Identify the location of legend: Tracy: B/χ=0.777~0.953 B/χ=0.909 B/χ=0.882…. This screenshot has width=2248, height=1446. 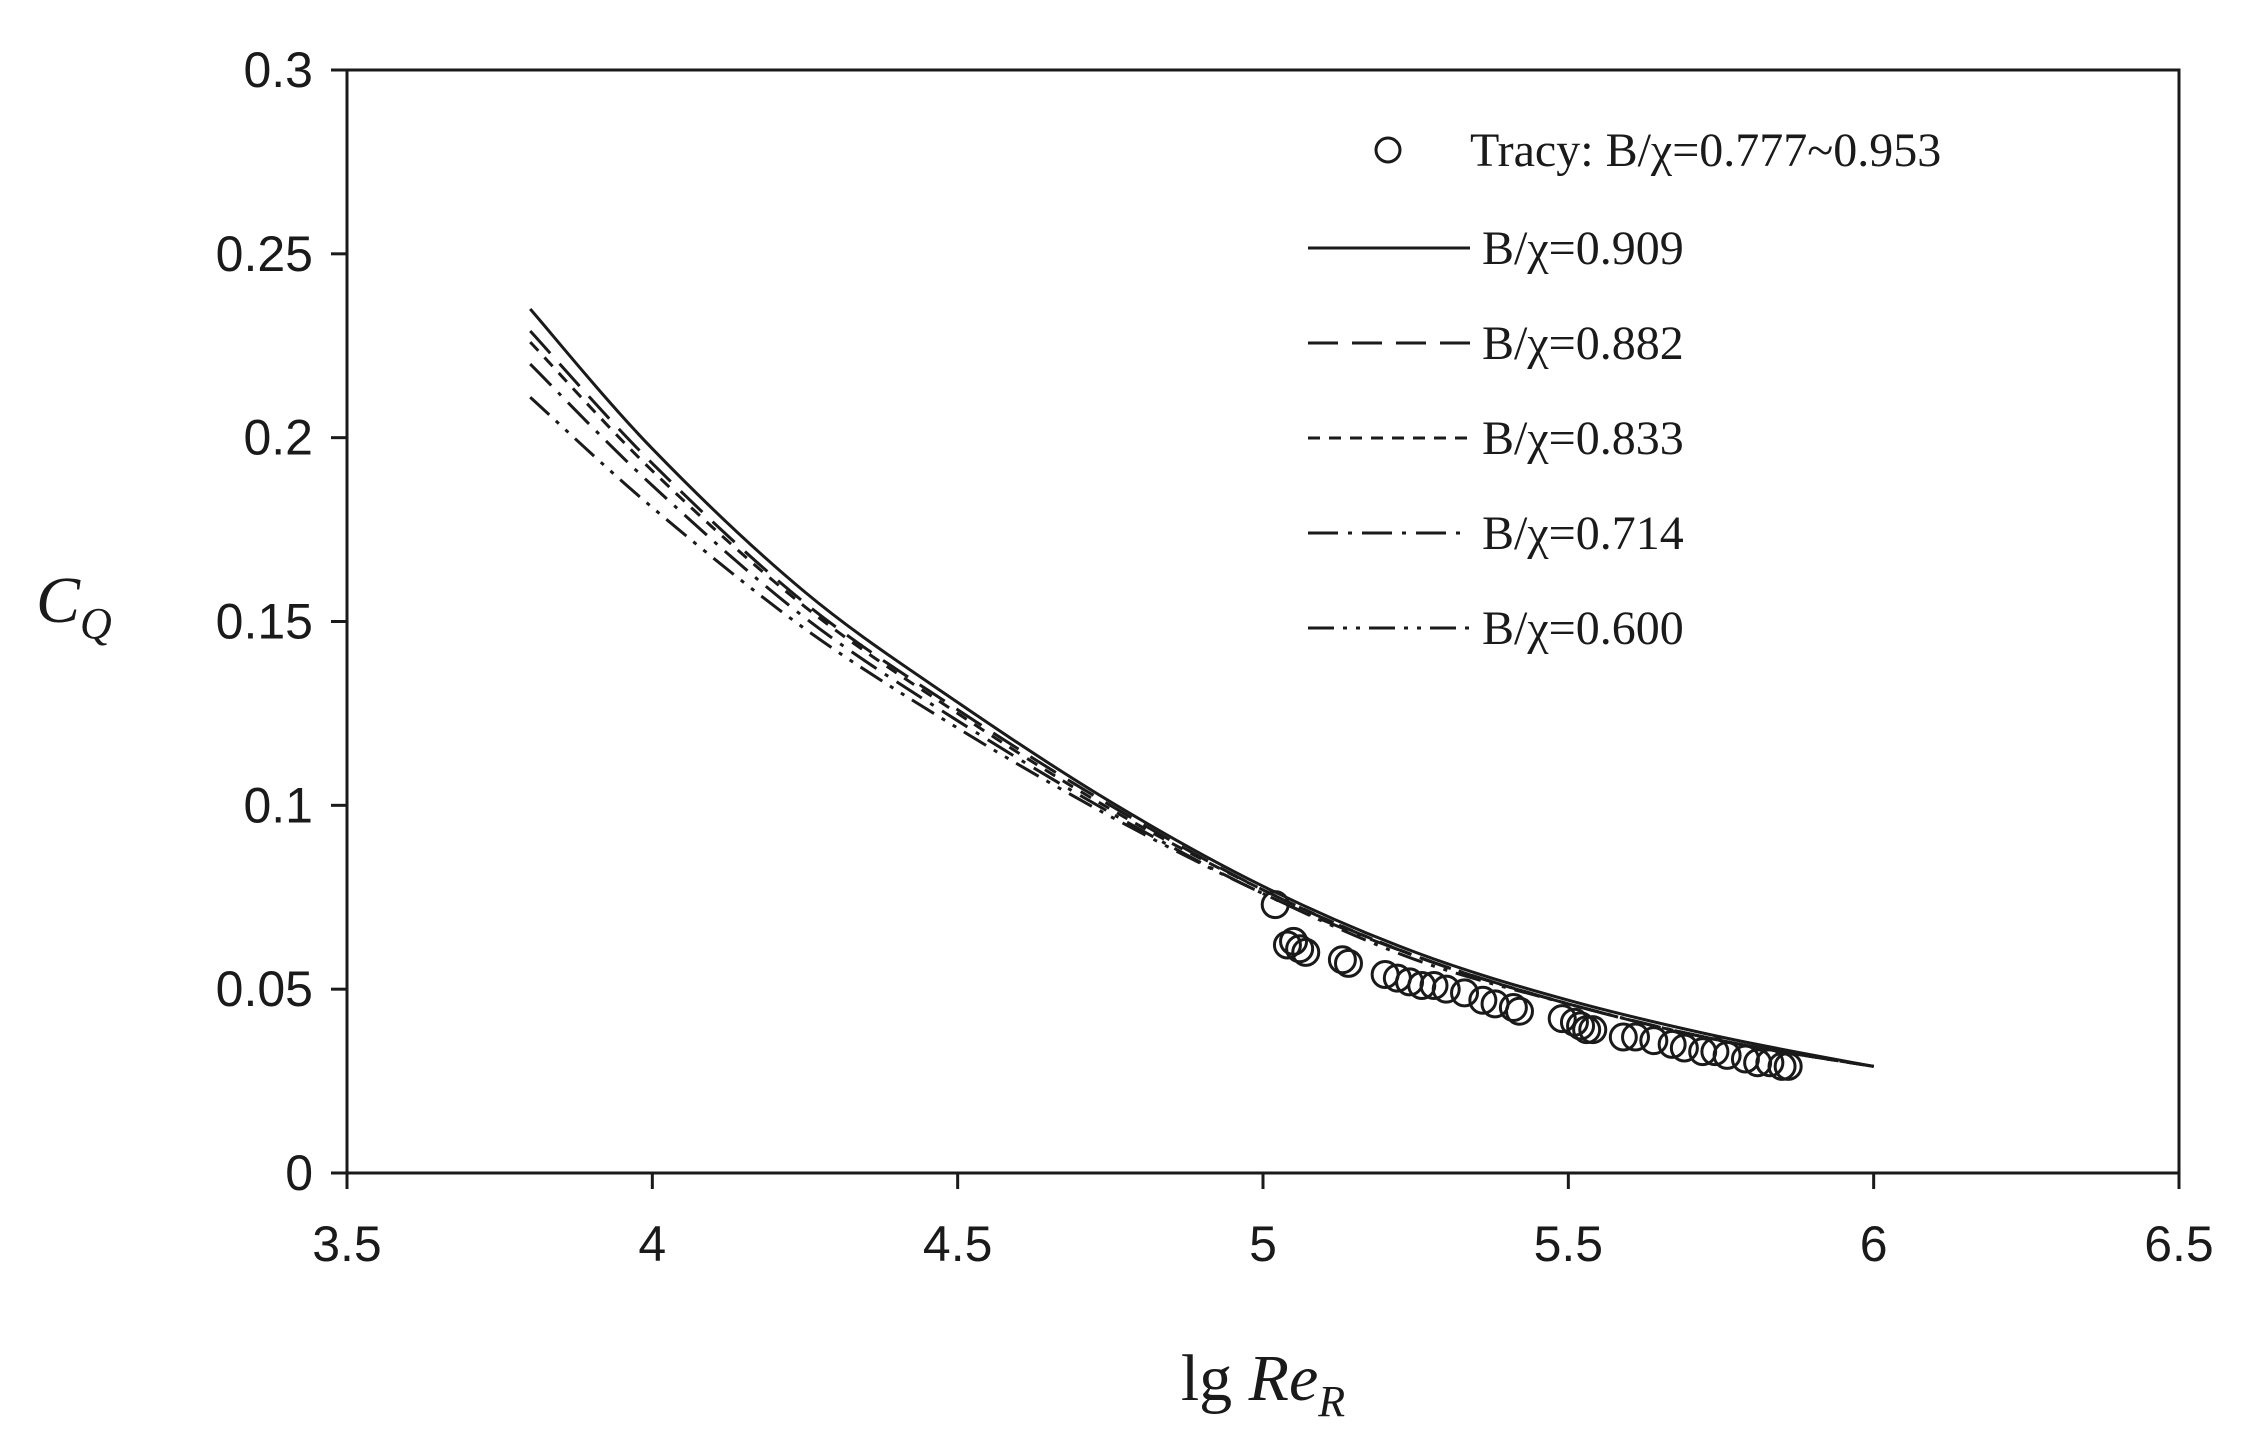
(1624, 389).